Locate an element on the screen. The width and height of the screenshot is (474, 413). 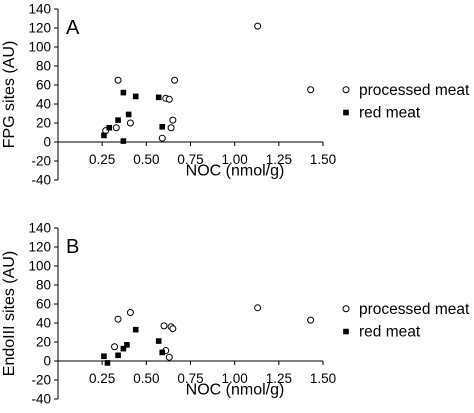
y-axis-title: EndoIII sites (AU) is located at coordinates (9, 313).